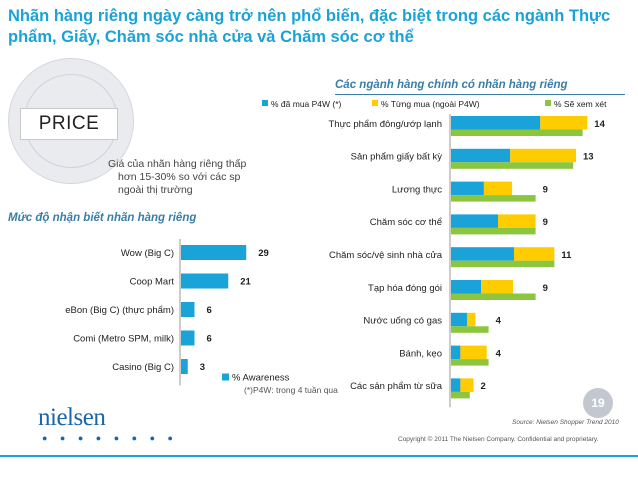 The image size is (638, 479). Describe the element at coordinates (565, 422) in the screenshot. I see `source-note: Source: Nielsen Shopper Trend 2010` at that location.